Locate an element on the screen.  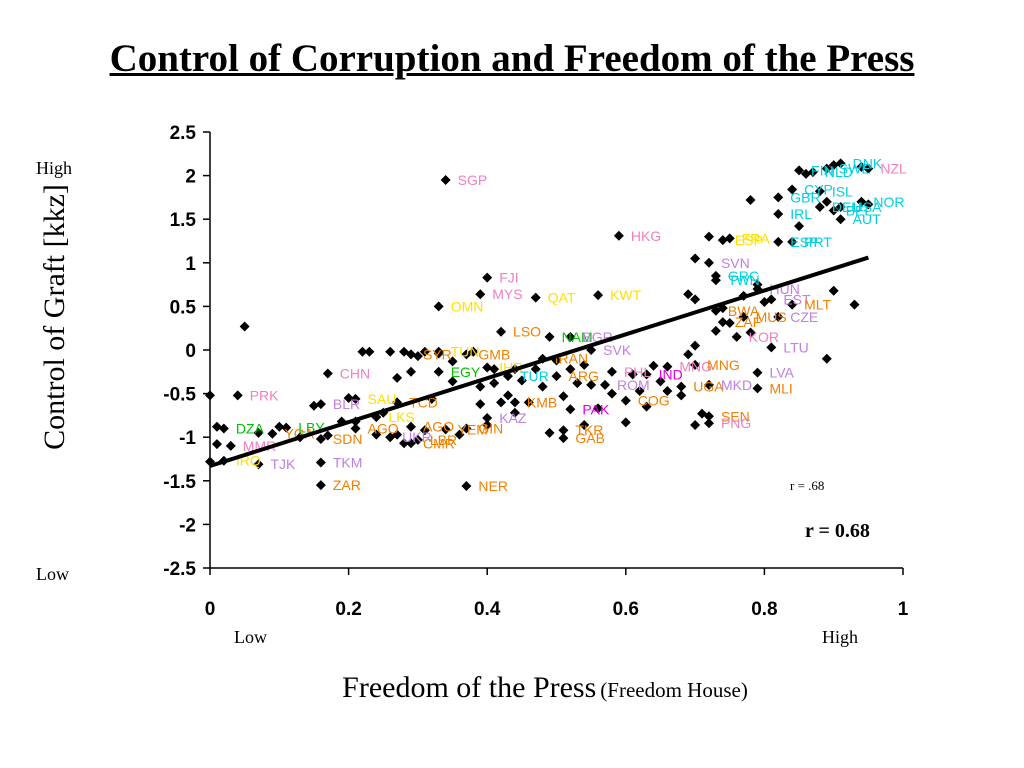
data-point-bgr is located at coordinates (570, 336).